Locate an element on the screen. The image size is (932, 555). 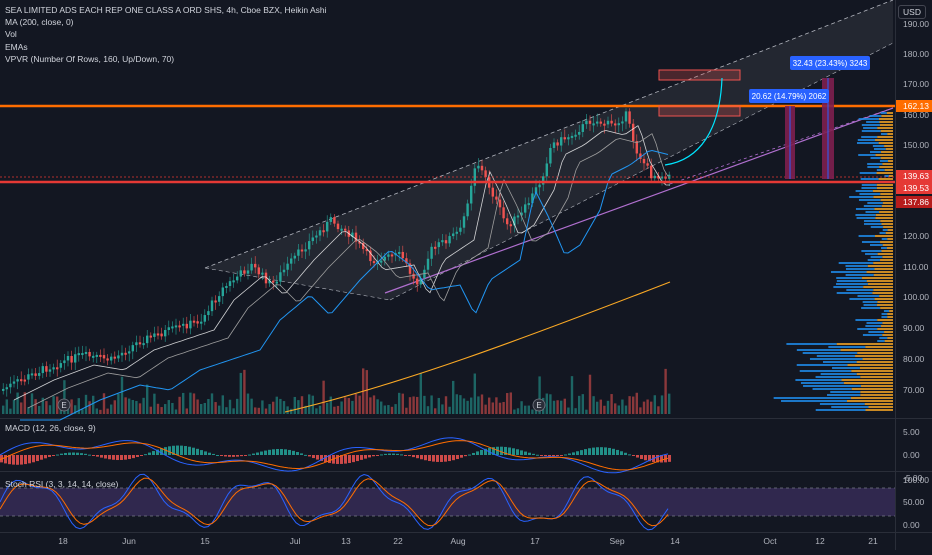
macd-legend: MACD (12, 26, close, 9) is located at coordinates (50, 428).